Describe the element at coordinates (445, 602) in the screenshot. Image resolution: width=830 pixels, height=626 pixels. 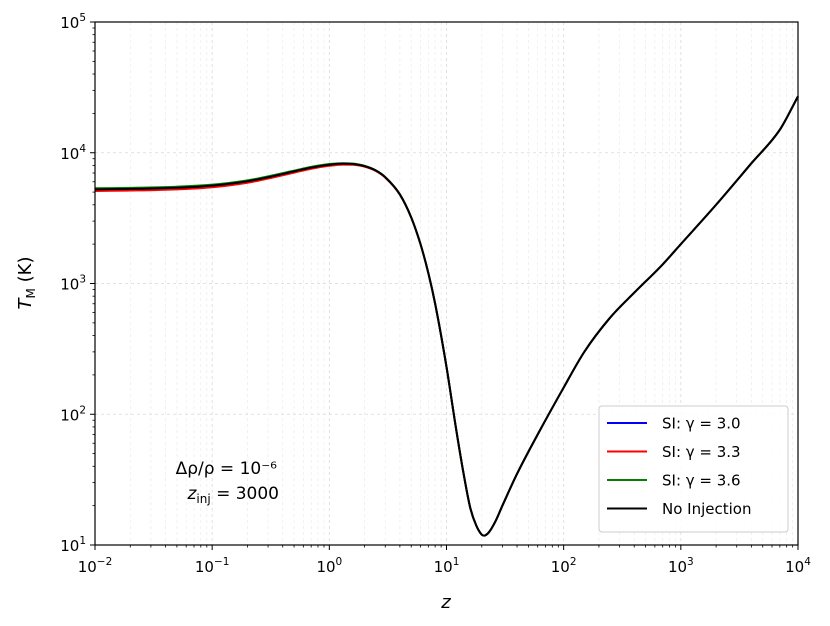
I see `x-axis-label: z` at that location.